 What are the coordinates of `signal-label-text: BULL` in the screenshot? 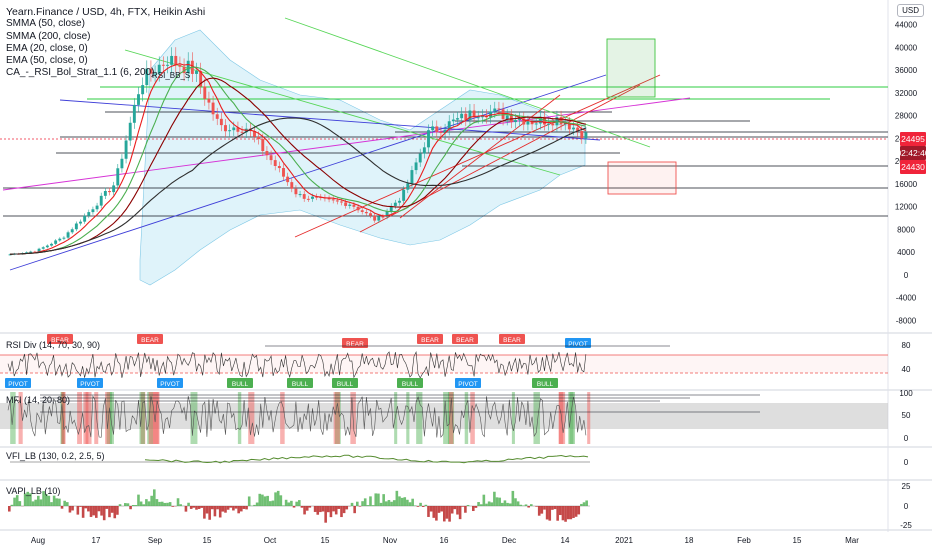 It's located at (240, 384).